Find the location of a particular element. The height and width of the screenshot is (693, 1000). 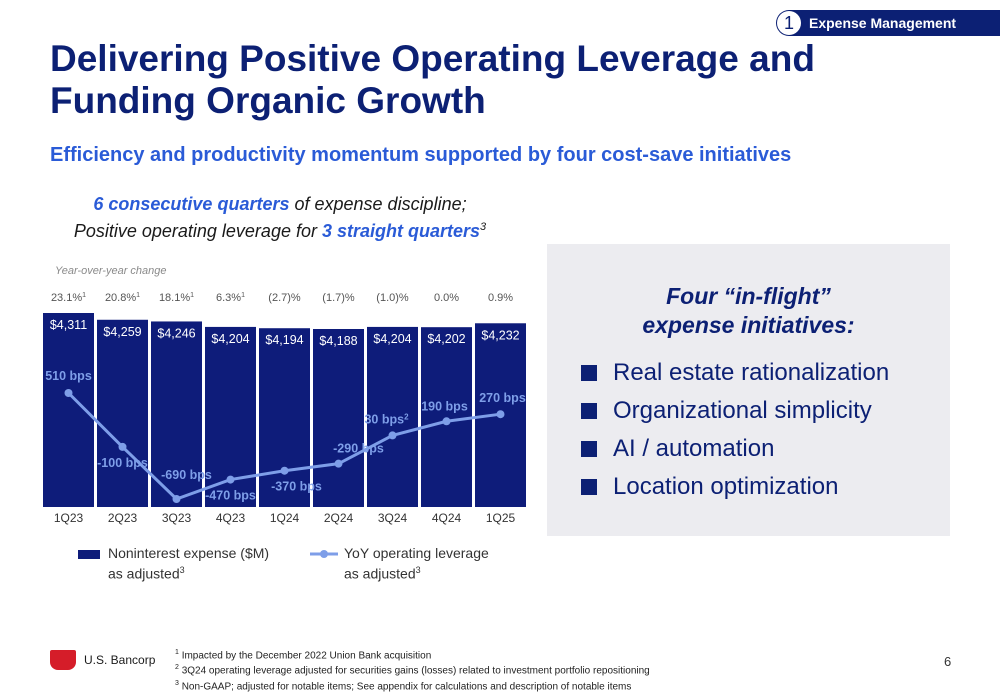

callout-emph-1: 6 consecutive quarters is located at coordinates (191, 204).